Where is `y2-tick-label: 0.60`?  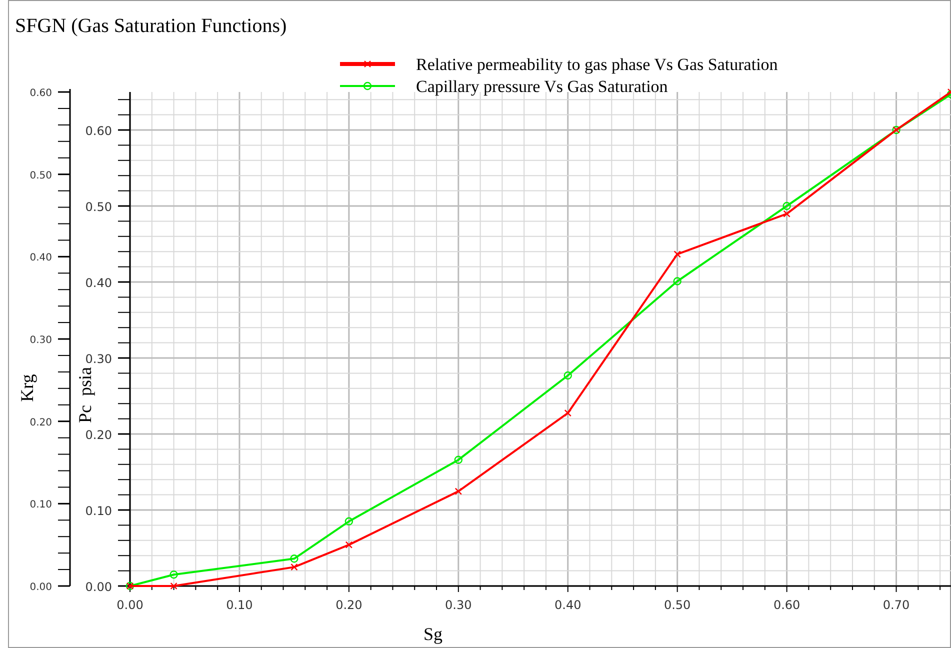 y2-tick-label: 0.60 is located at coordinates (98, 131).